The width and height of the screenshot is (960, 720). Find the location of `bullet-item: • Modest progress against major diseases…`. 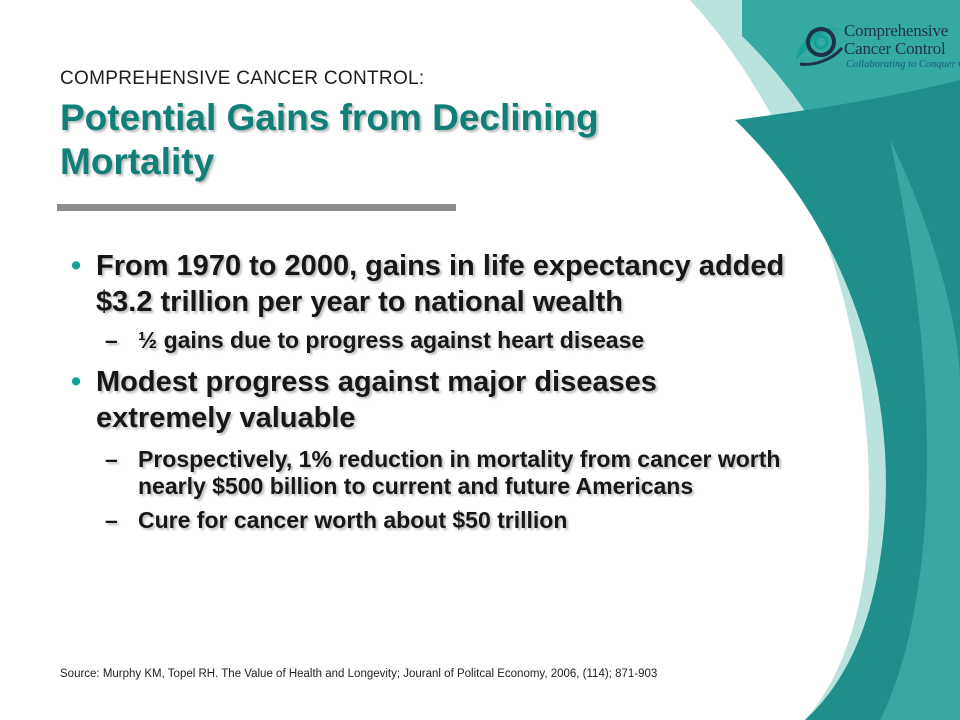

bullet-item: • Modest progress against major diseases… is located at coordinates (433, 400).